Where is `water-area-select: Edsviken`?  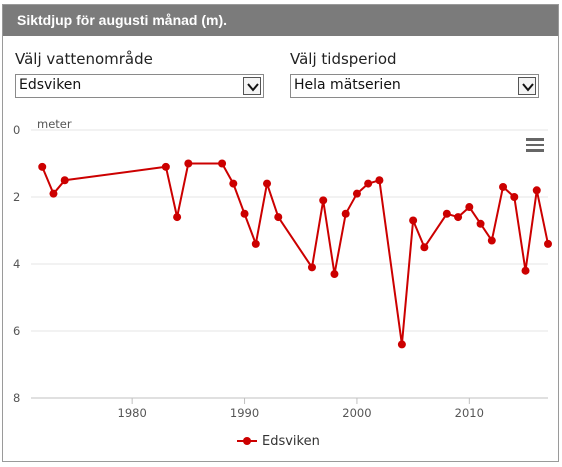
water-area-select: Edsviken is located at coordinates (139, 86).